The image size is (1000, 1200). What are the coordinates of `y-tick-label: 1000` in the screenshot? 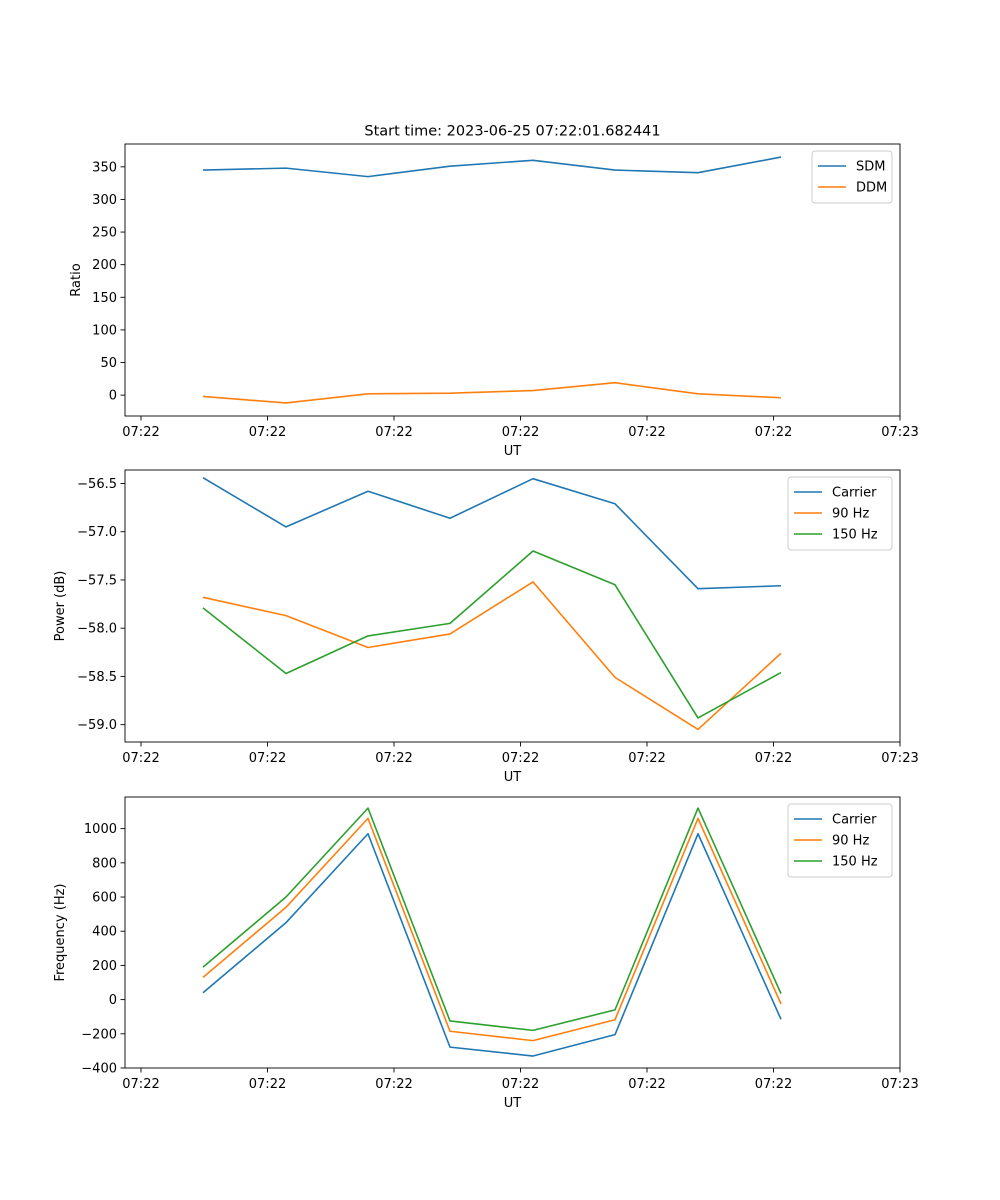 It's located at (100, 829).